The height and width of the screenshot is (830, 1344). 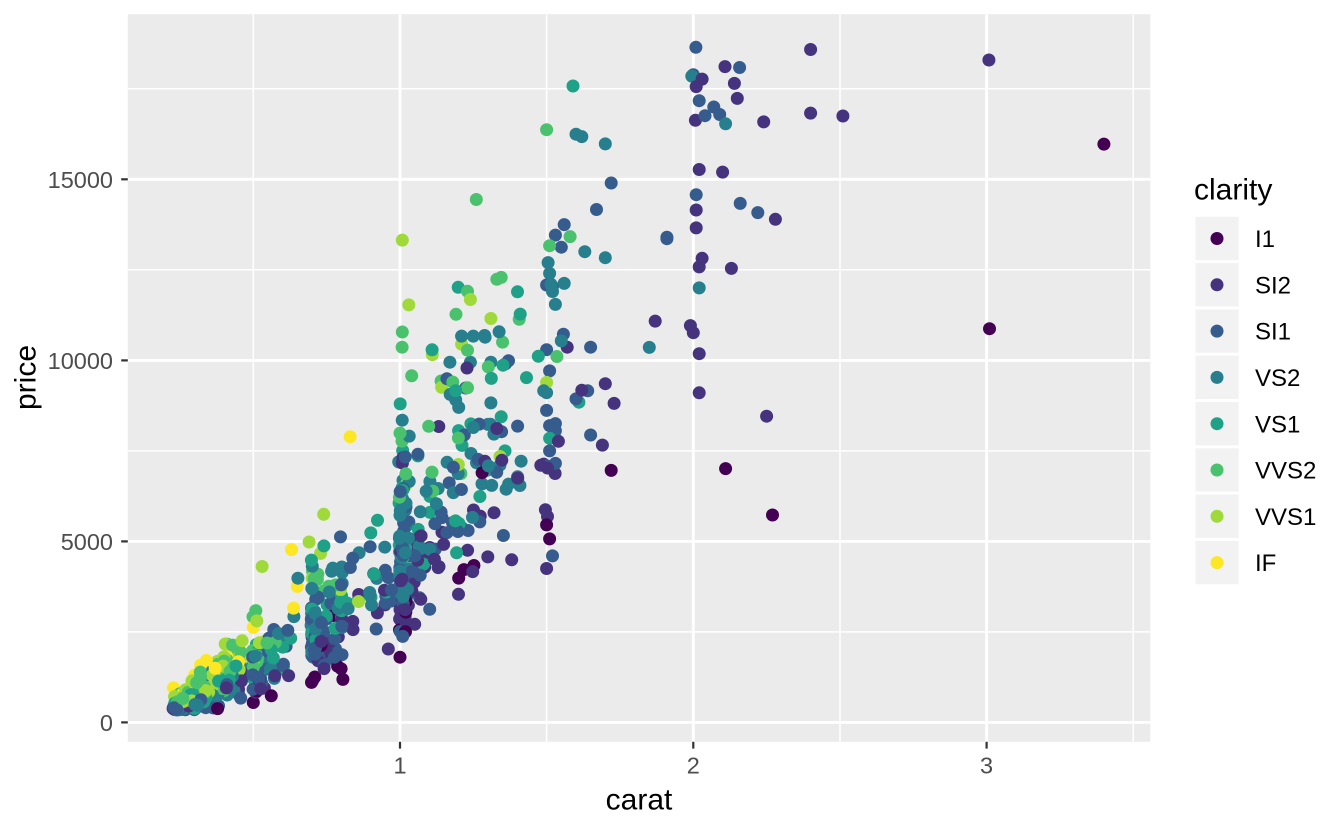 I want to click on svg-text: VS2, so click(x=1277, y=378).